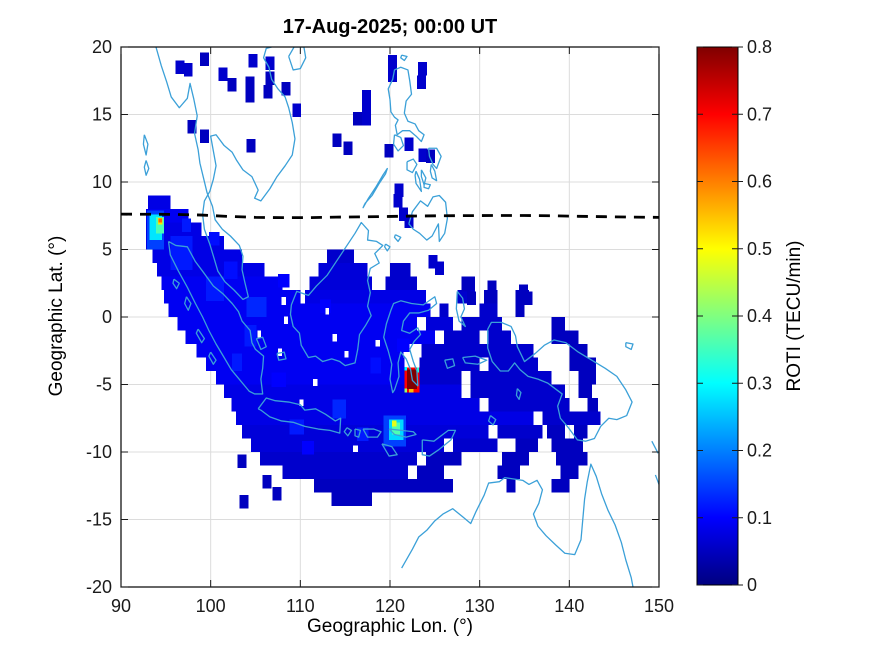 This screenshot has height=656, width=875. Describe the element at coordinates (717, 316) in the screenshot. I see `colorbar` at that location.